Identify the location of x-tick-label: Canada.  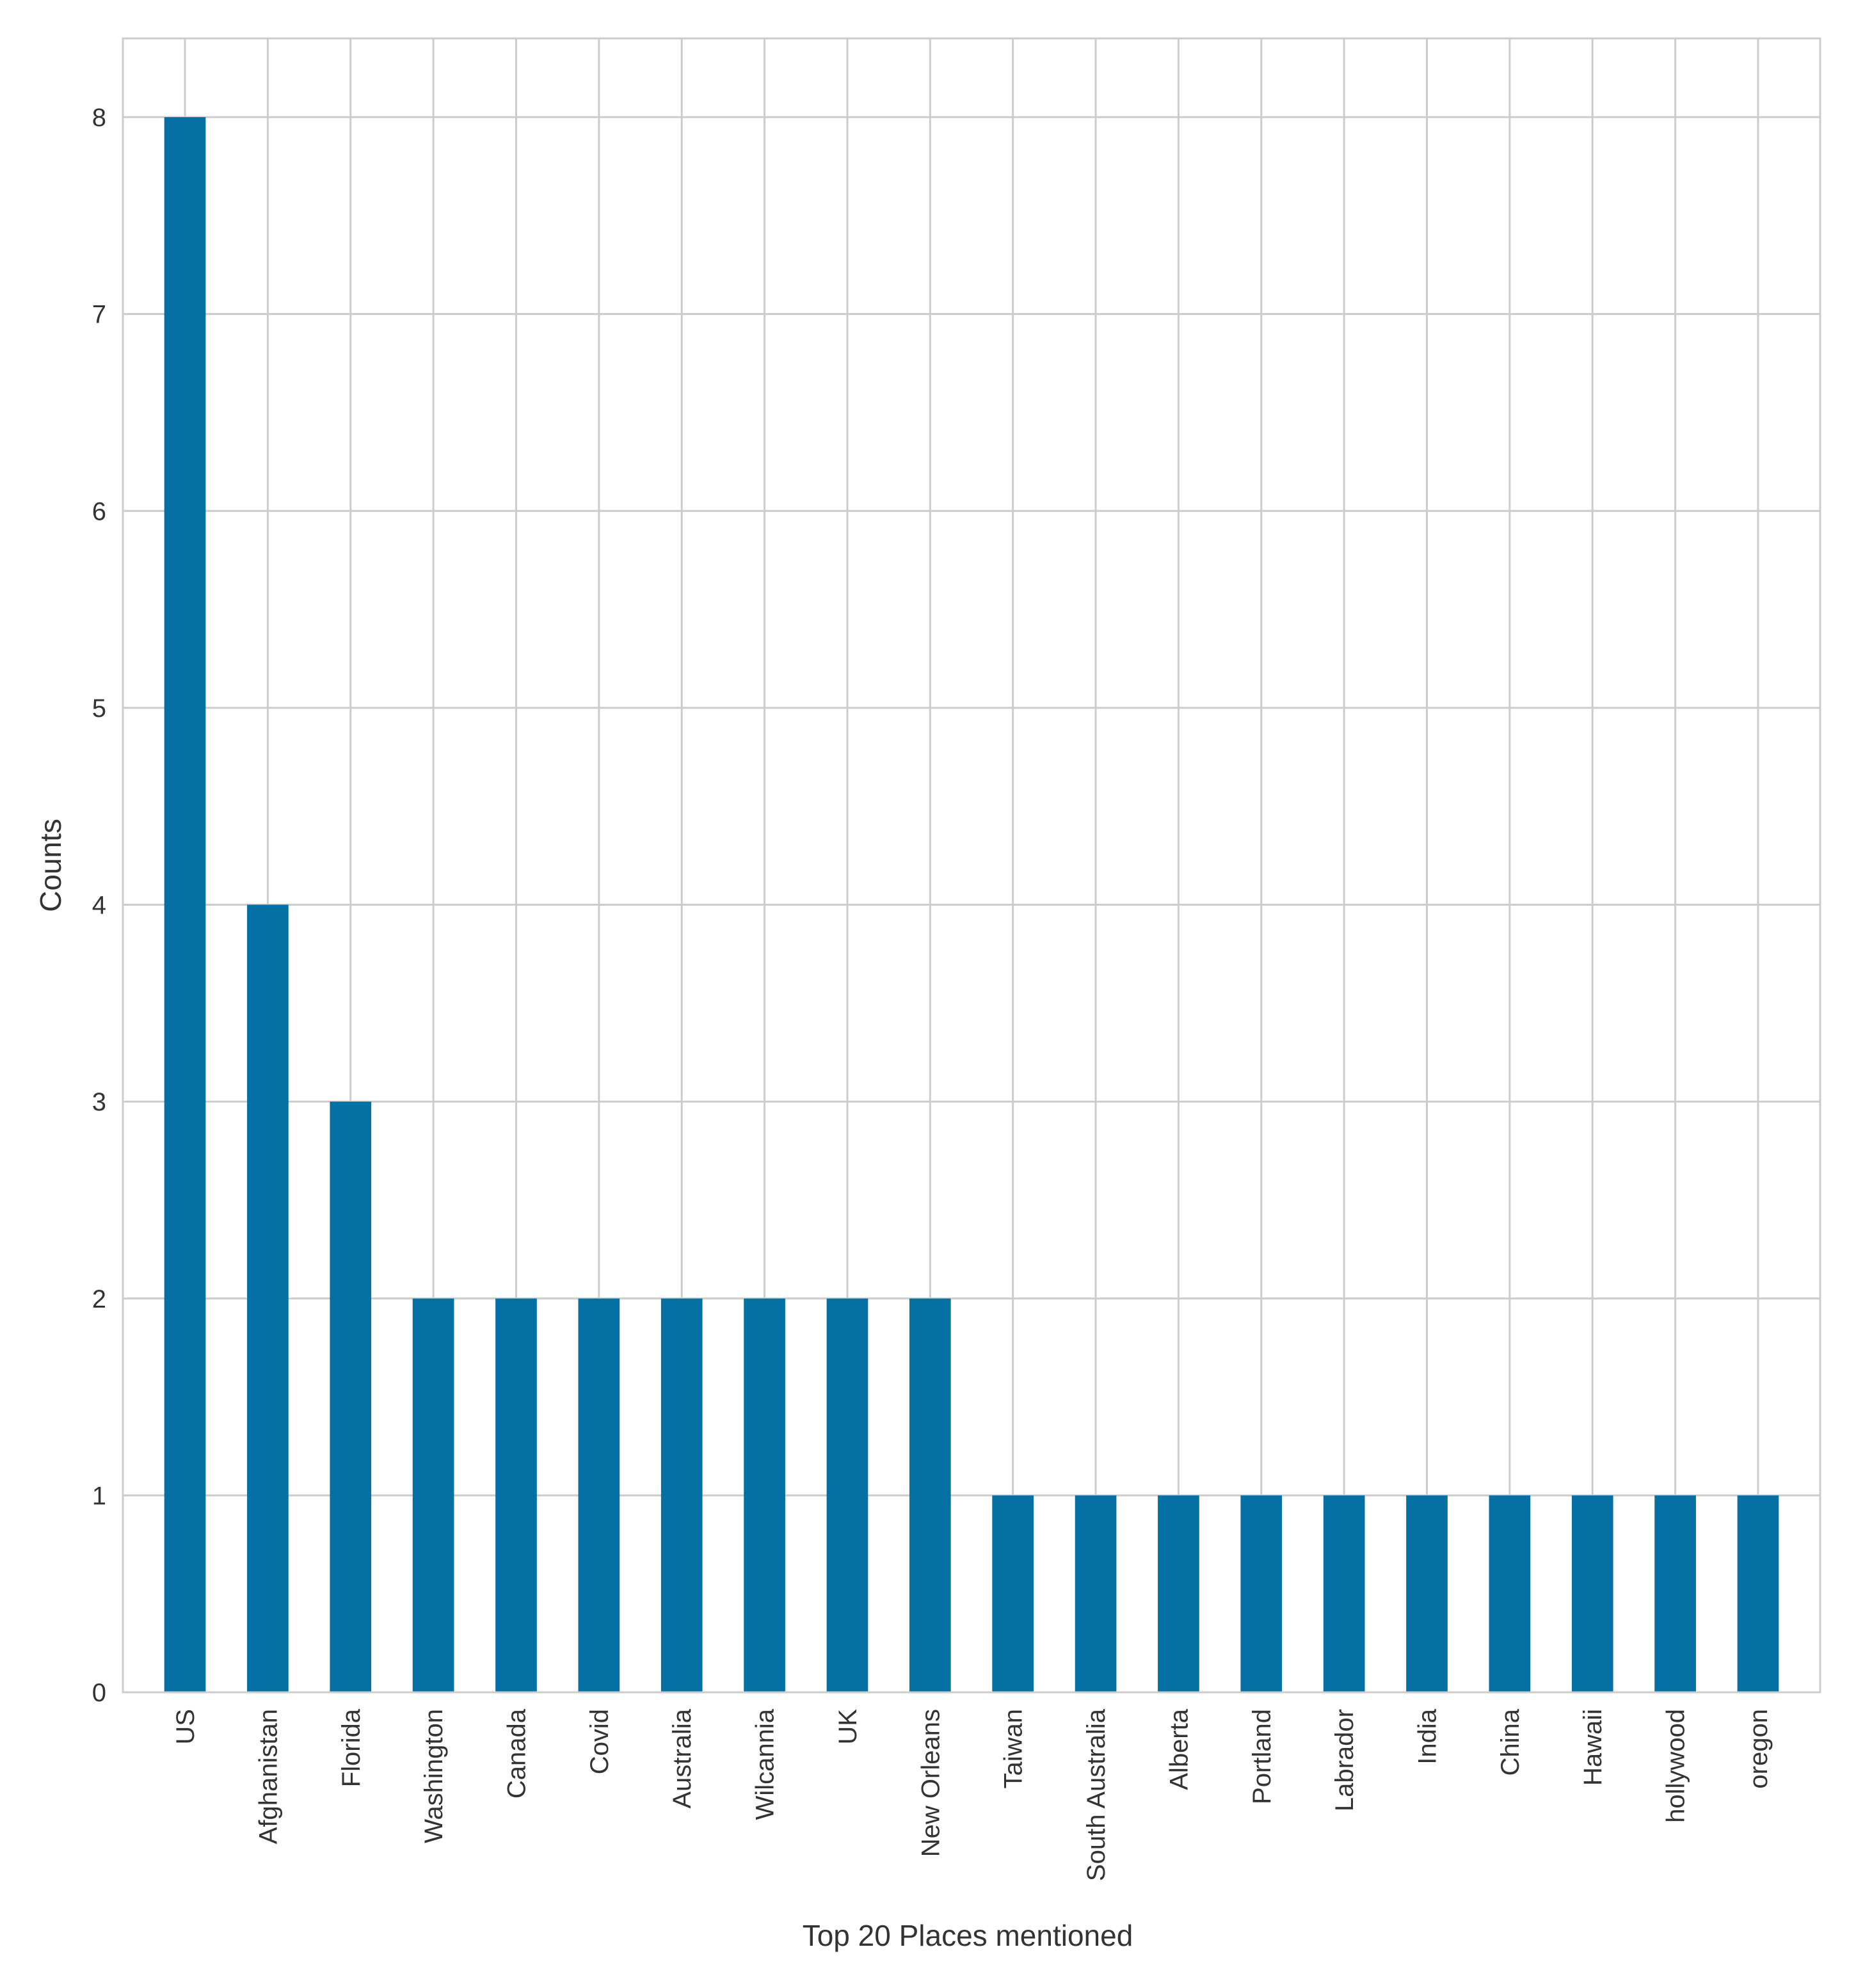
(516, 1753).